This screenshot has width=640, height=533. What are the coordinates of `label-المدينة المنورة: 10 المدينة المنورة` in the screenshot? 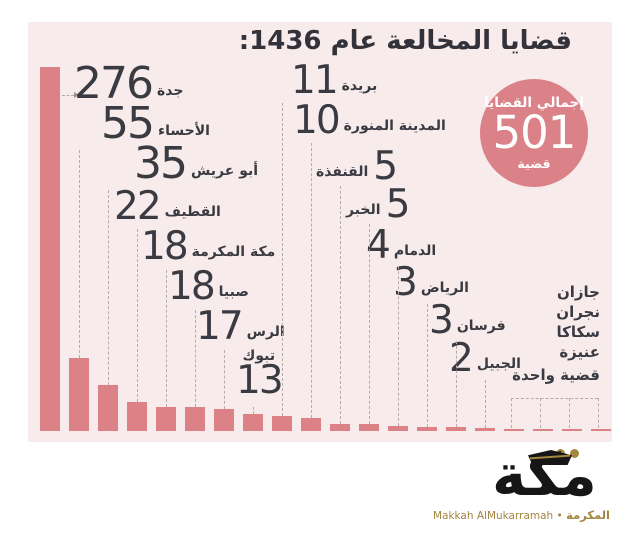 It's located at (369, 120).